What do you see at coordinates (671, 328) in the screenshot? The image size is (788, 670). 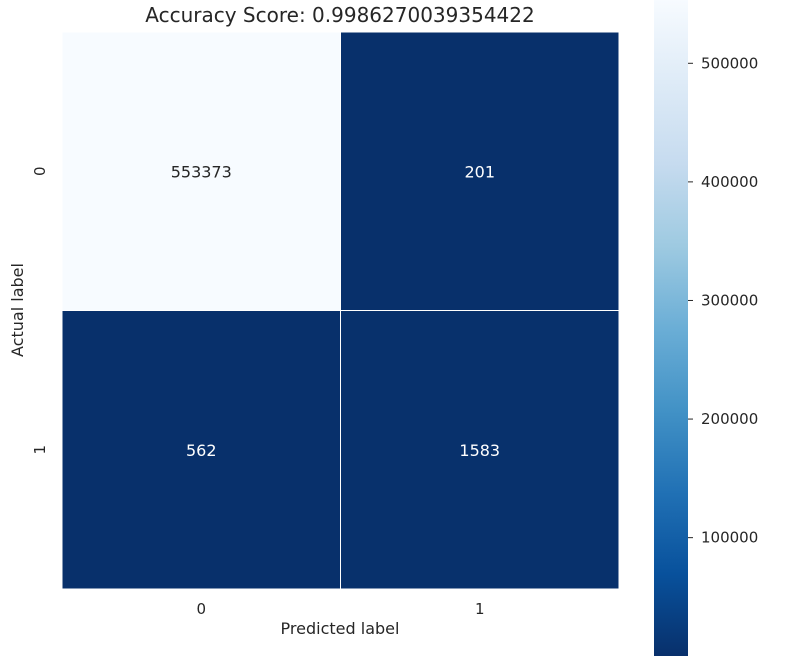 I see `colorbar` at bounding box center [671, 328].